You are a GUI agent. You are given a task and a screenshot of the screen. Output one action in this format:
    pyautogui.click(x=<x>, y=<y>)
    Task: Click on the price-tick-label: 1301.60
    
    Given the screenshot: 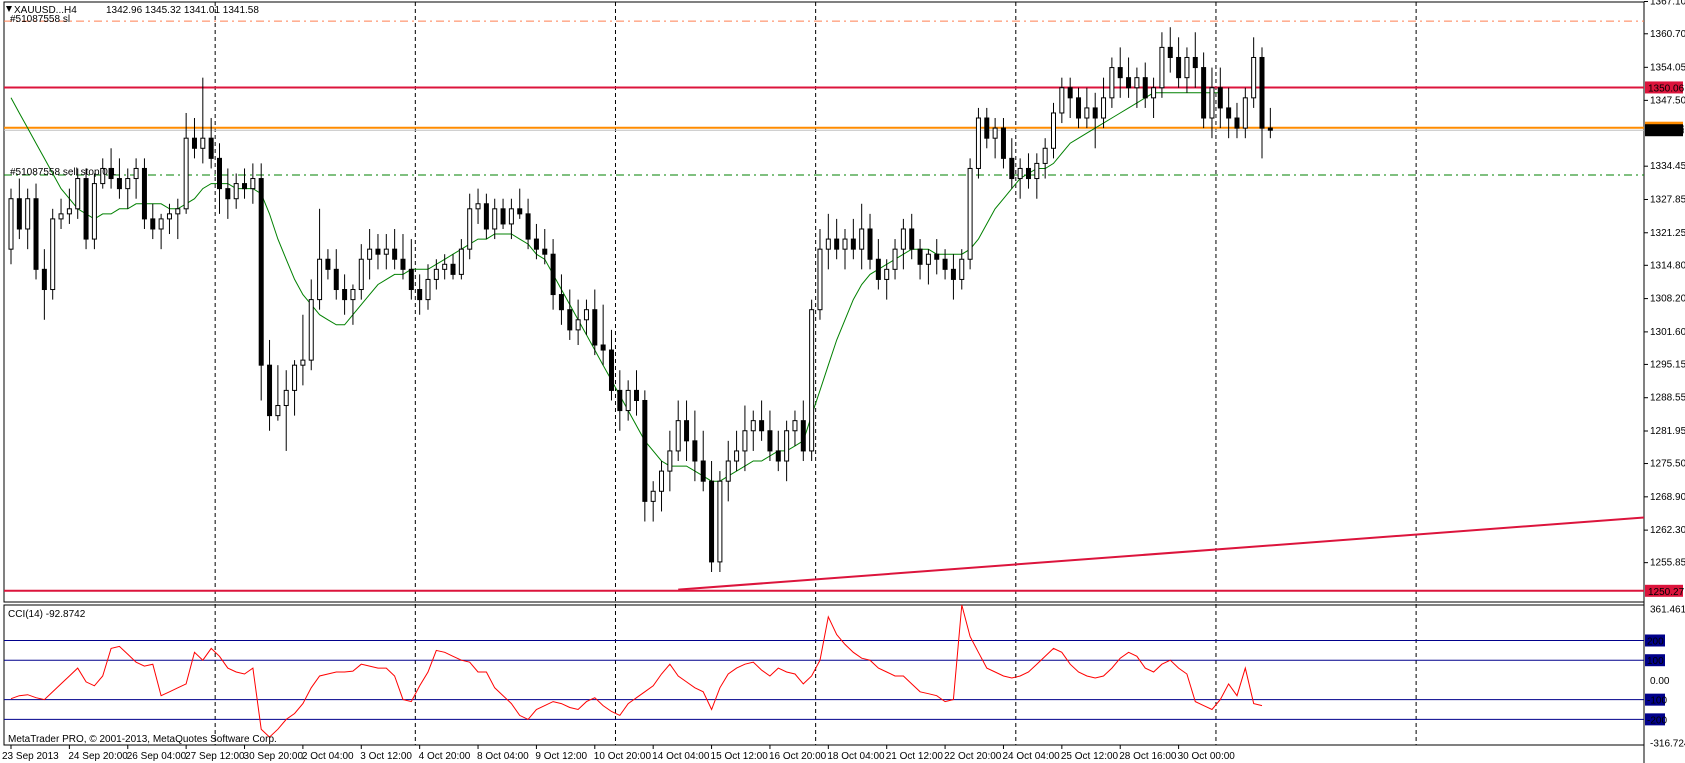 What is the action you would take?
    pyautogui.click(x=1667, y=332)
    